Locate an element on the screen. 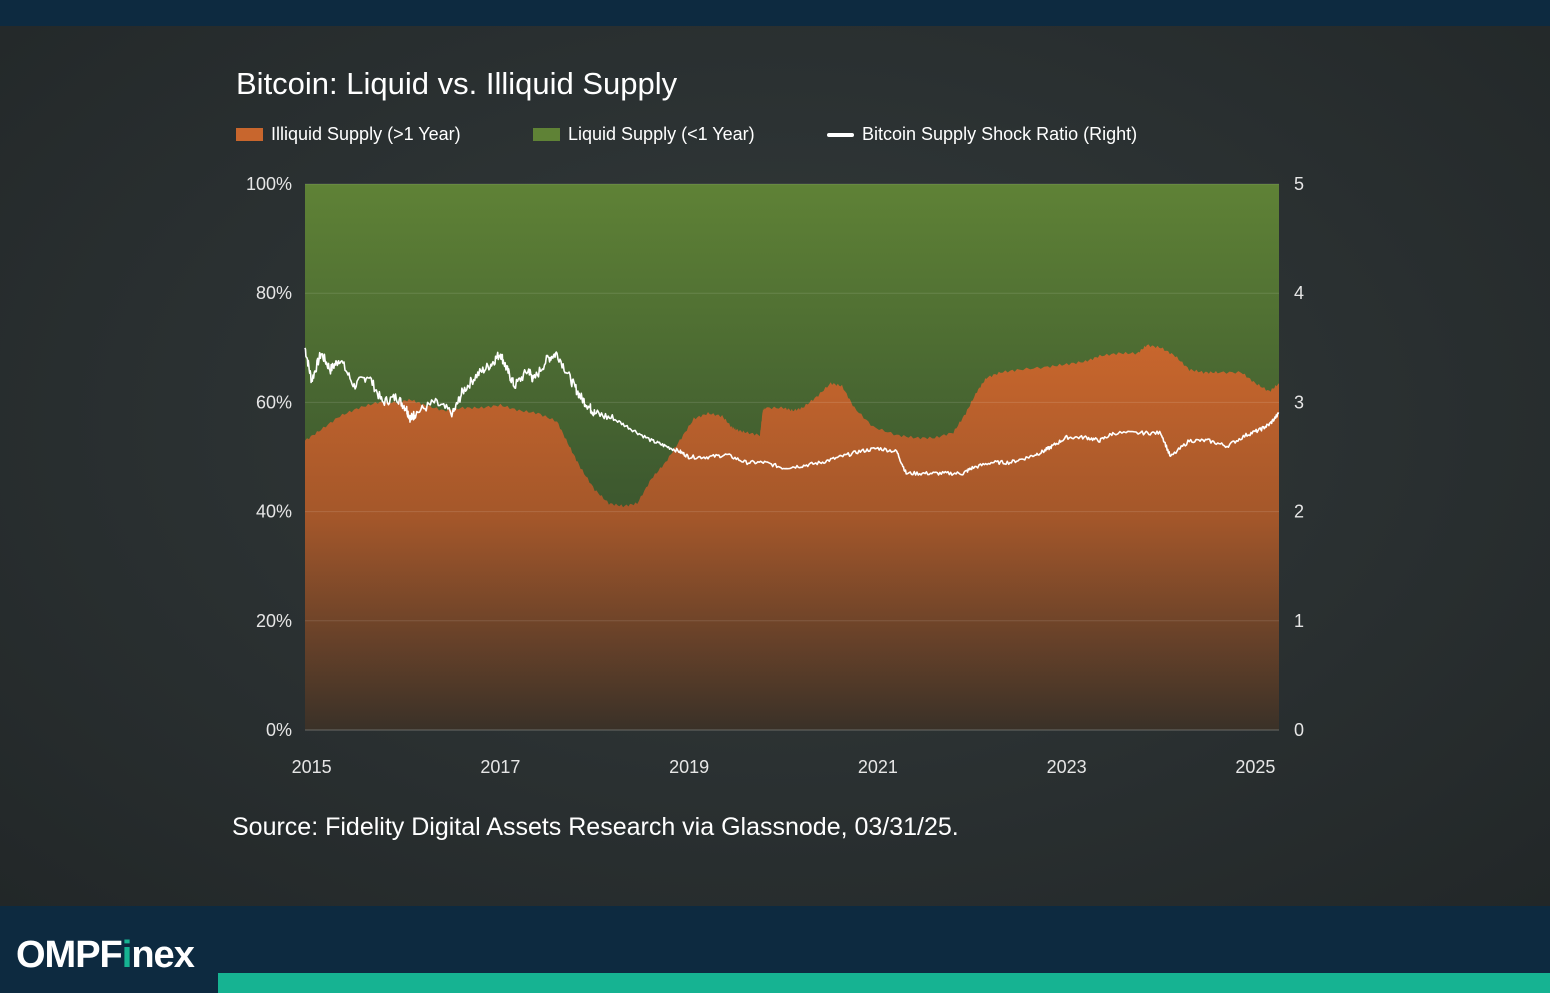 Image resolution: width=1550 pixels, height=993 pixels. y-left-tick-label: 100% is located at coordinates (269, 184).